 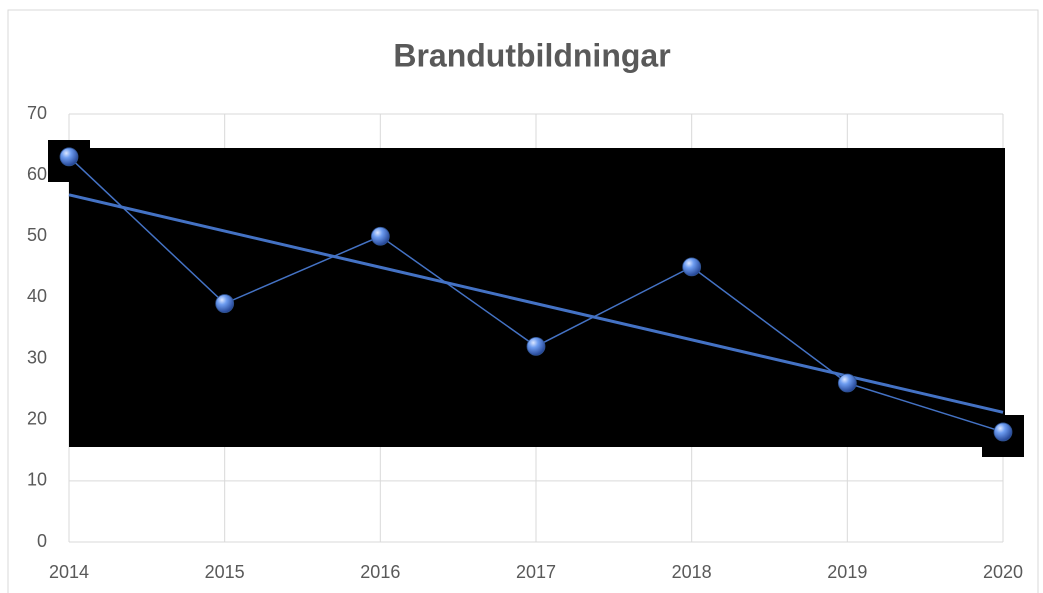 What do you see at coordinates (37, 113) in the screenshot?
I see `y-tick-label: 70` at bounding box center [37, 113].